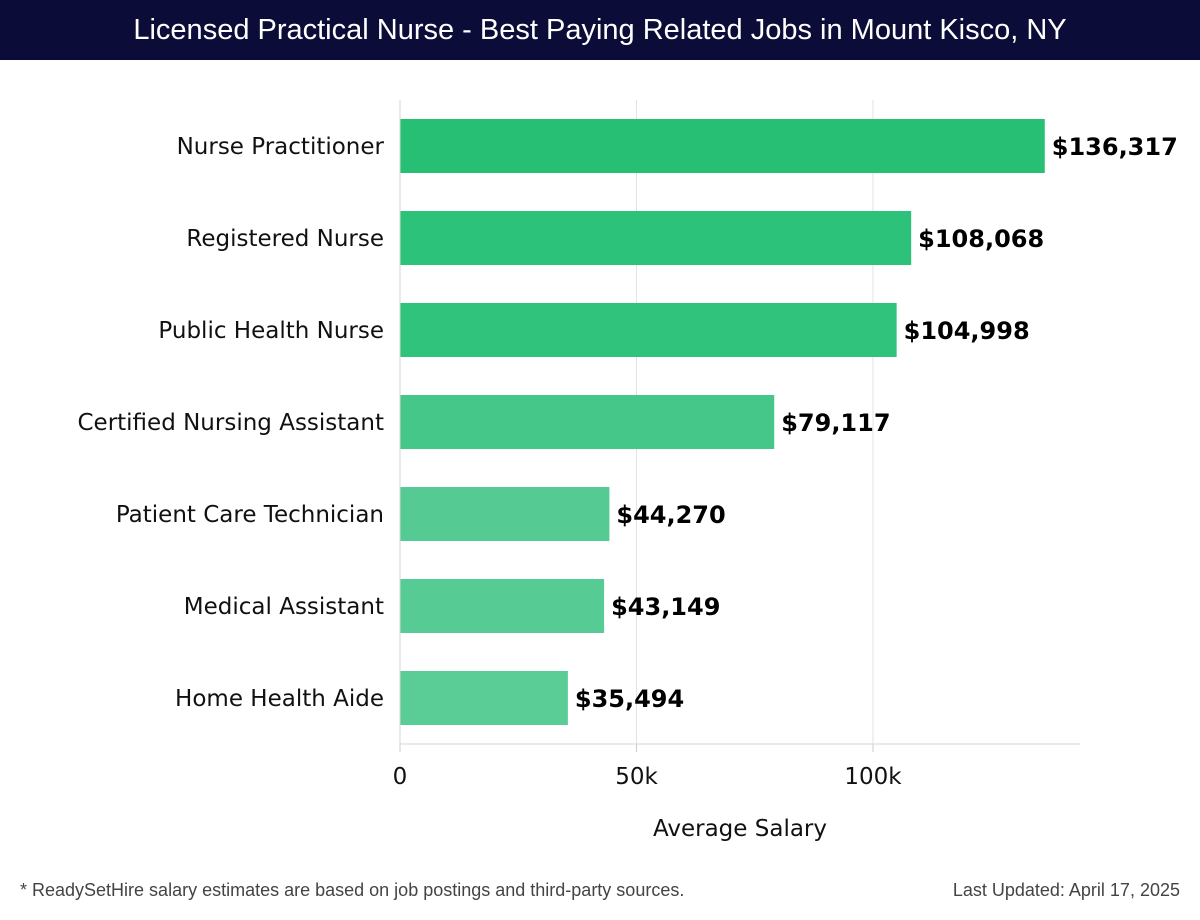 This screenshot has height=920, width=1200. What do you see at coordinates (835, 423) in the screenshot?
I see `value-label: $79,117` at bounding box center [835, 423].